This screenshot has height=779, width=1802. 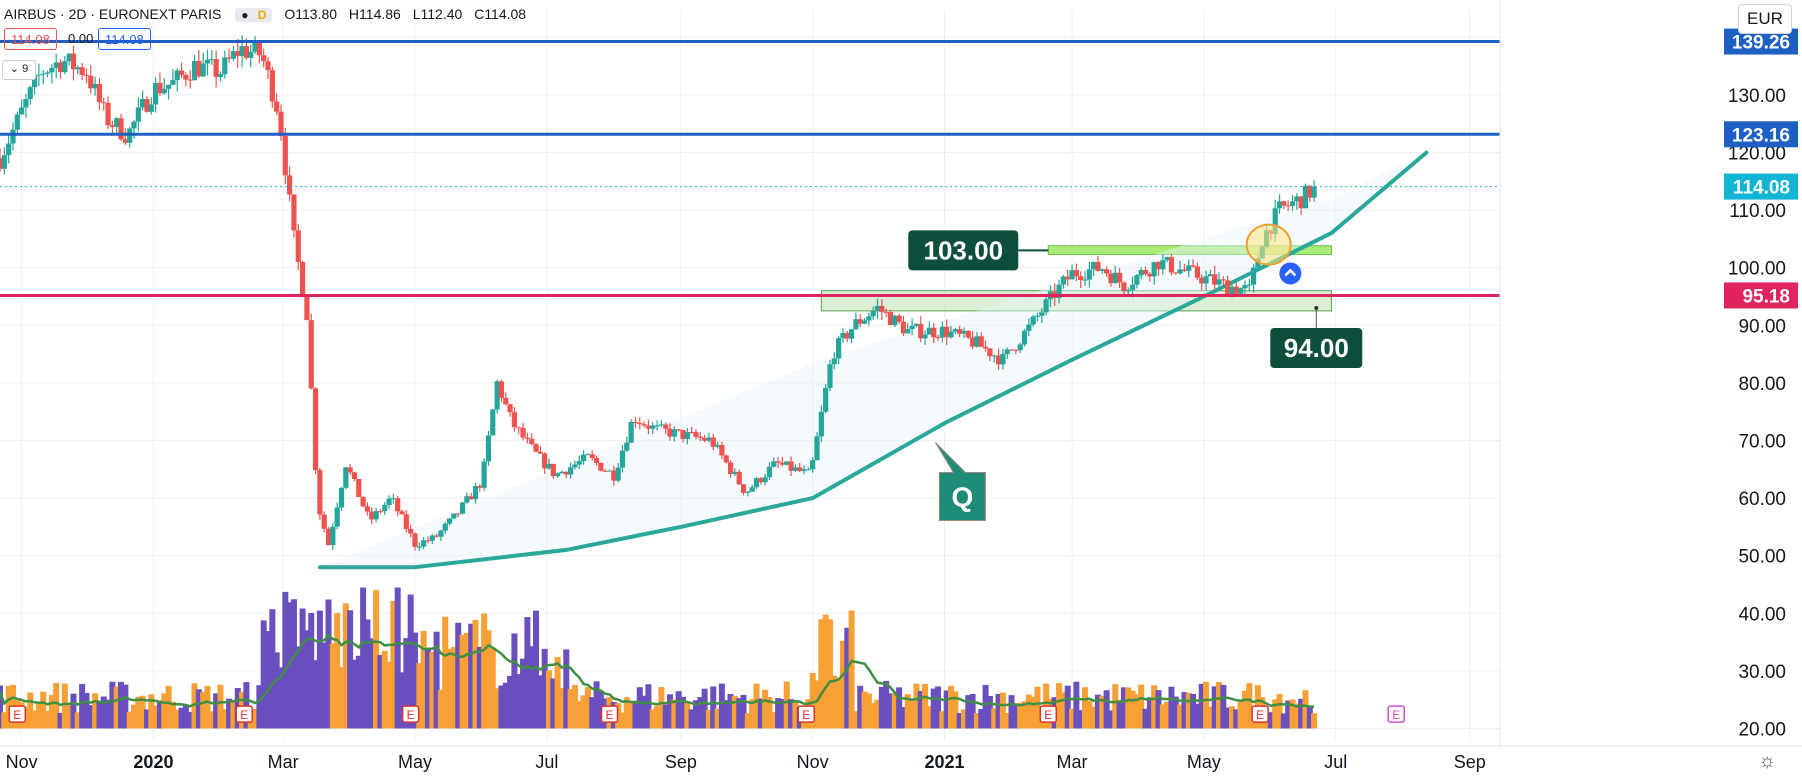 What do you see at coordinates (415, 762) in the screenshot?
I see `time-tick-label: May` at bounding box center [415, 762].